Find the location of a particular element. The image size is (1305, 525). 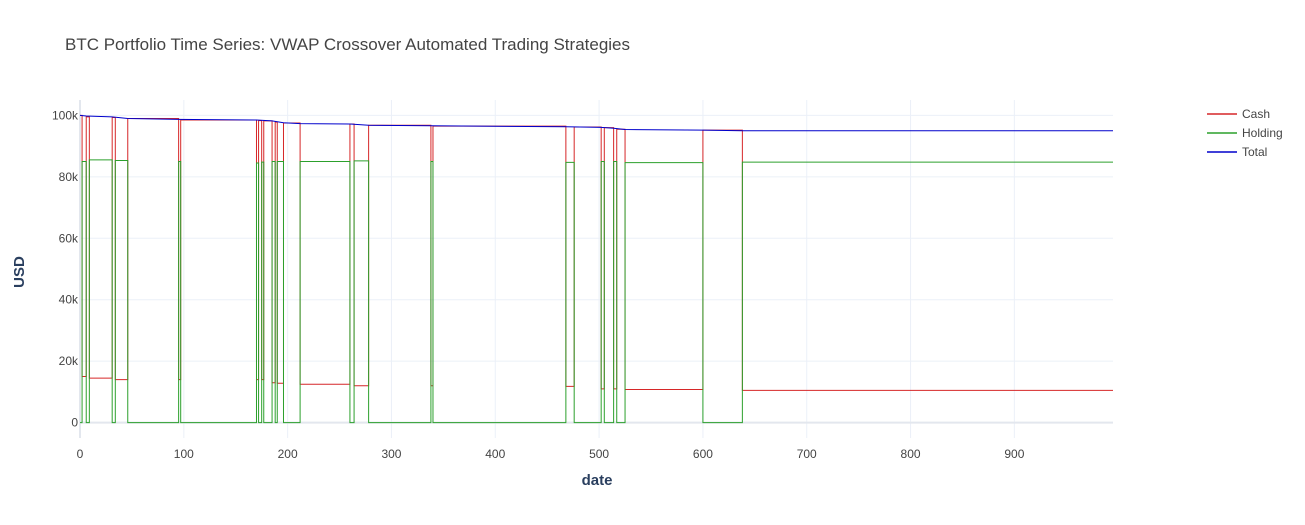

y-tick-labels: 0 20k 40k 60k 80k 100k is located at coordinates (65, 268).